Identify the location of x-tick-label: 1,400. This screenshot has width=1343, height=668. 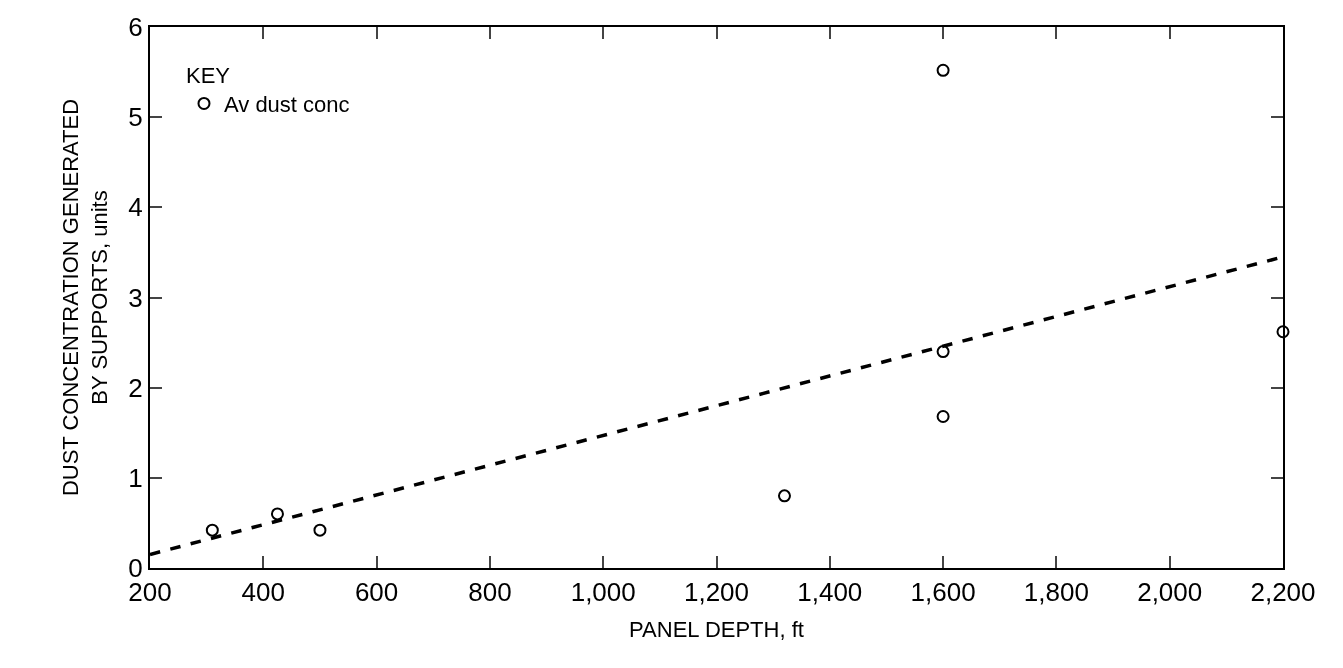
(830, 592).